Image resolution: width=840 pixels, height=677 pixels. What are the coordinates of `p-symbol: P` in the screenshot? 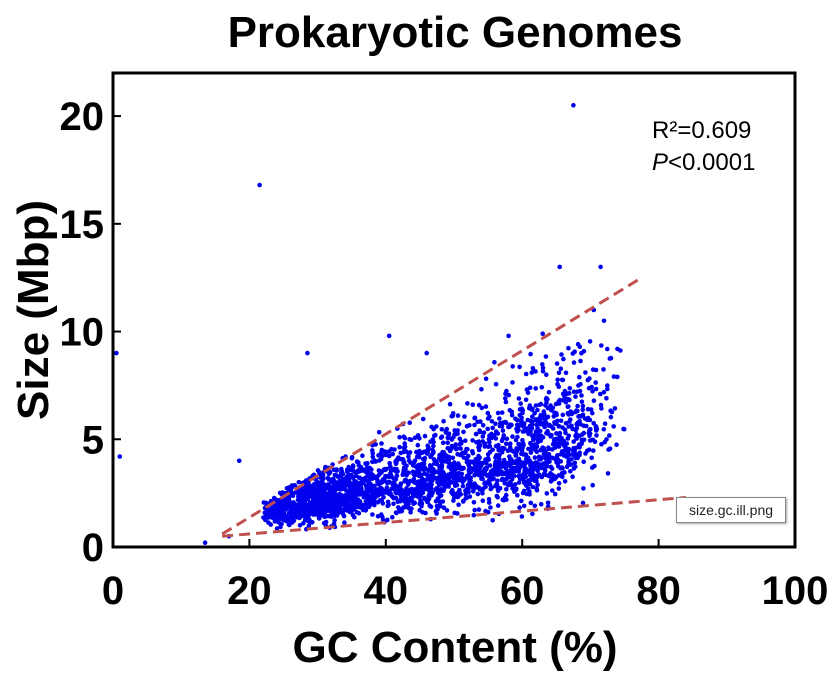 It's located at (660, 162).